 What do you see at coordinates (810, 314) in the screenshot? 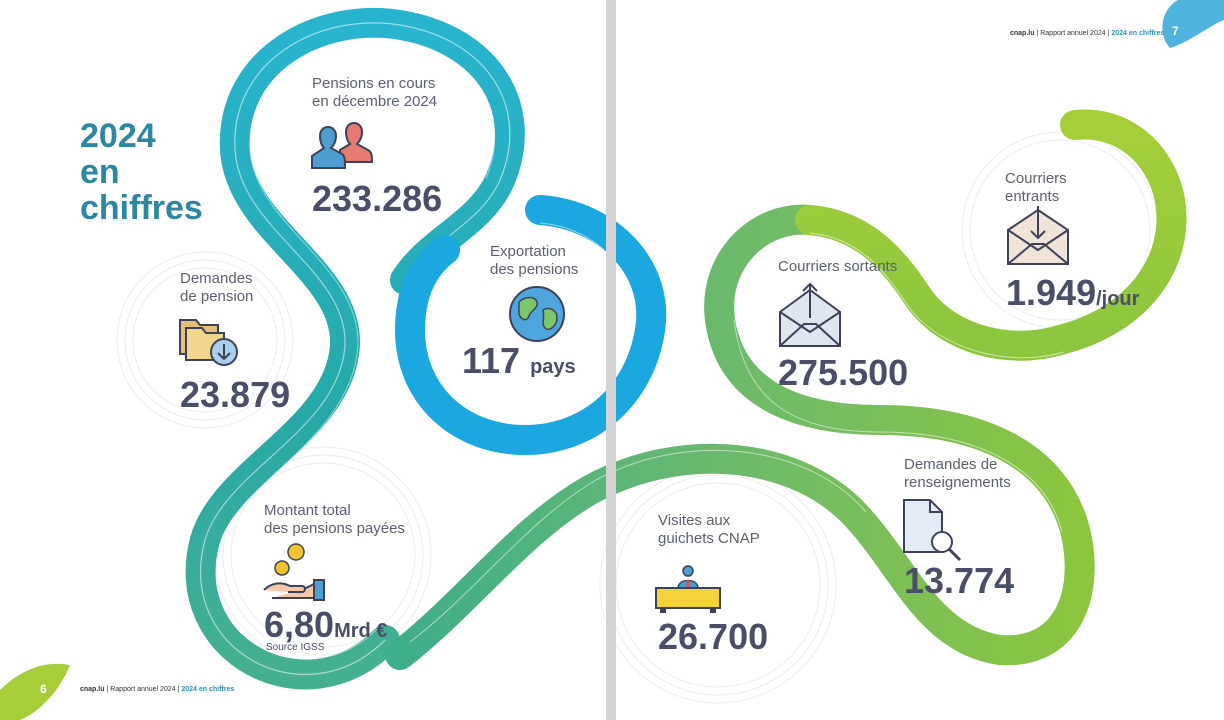
I see `envelope-out-icon` at bounding box center [810, 314].